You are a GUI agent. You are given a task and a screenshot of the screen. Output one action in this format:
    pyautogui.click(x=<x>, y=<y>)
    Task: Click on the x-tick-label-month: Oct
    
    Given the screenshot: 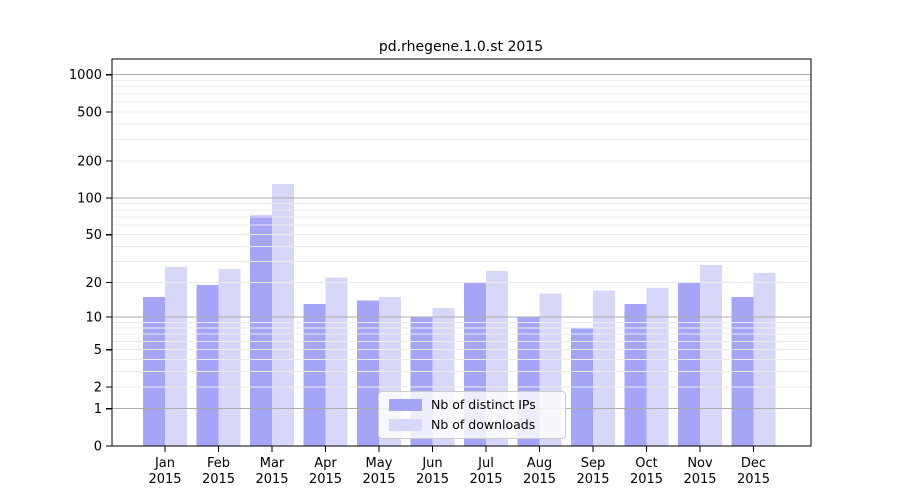 What is the action you would take?
    pyautogui.click(x=646, y=463)
    